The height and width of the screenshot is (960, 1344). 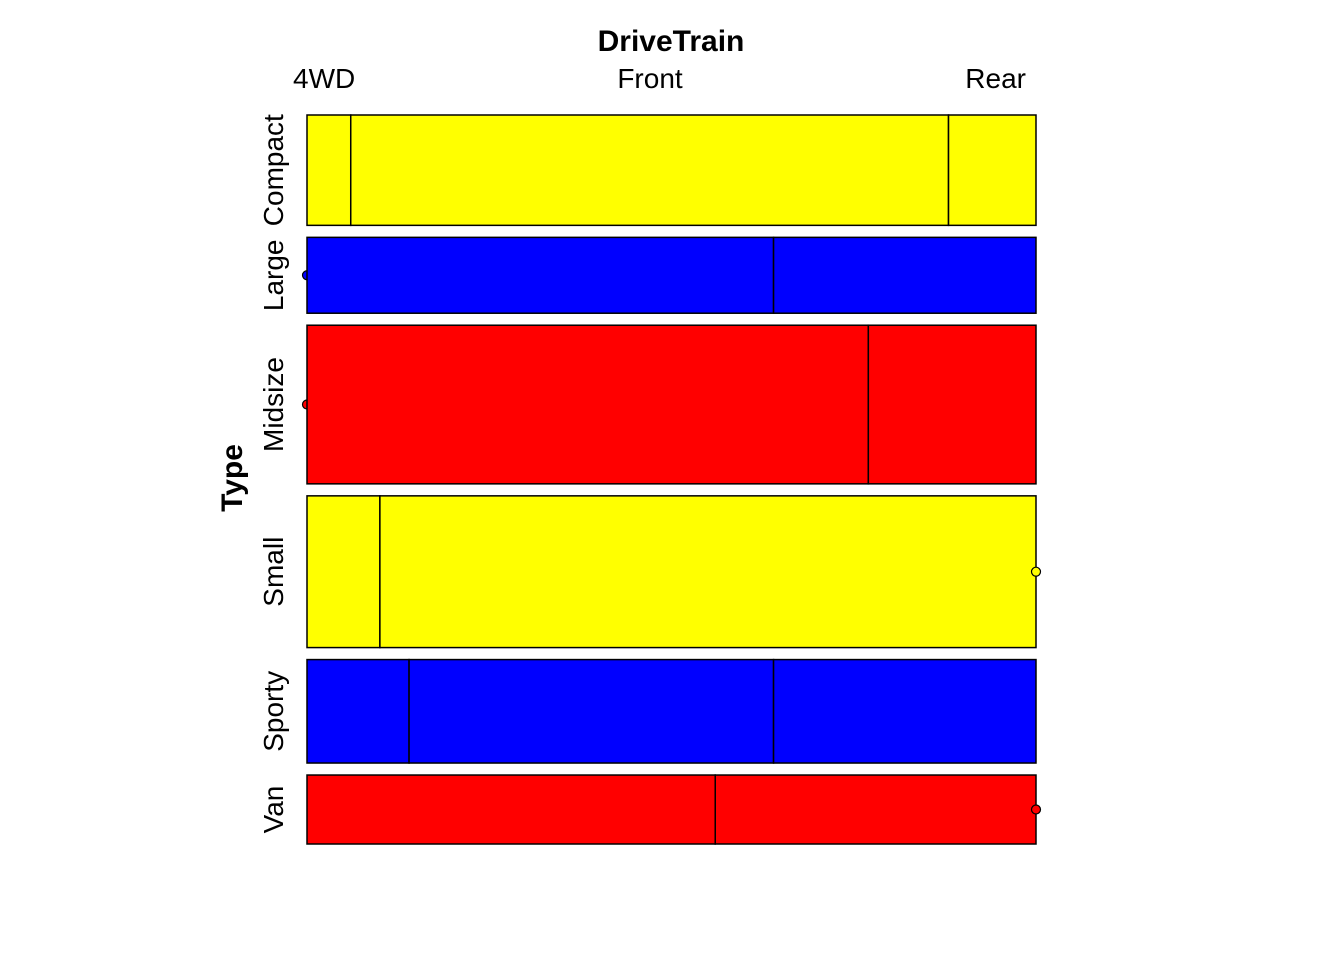 I want to click on y-axis-title: Type, so click(x=232, y=478).